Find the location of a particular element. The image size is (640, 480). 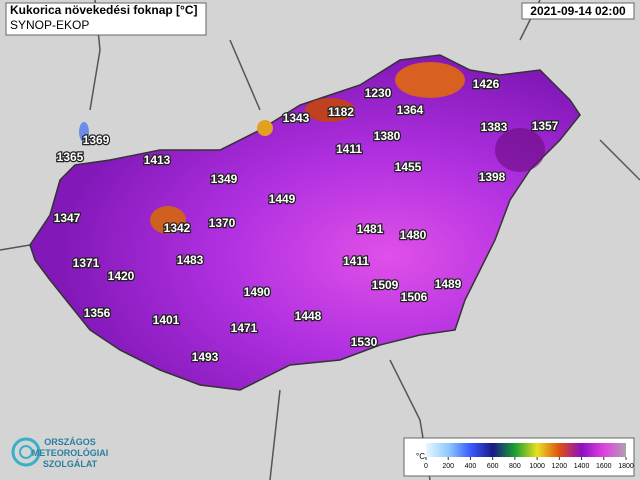

subtitle: SYNOP-EKOP is located at coordinates (49, 25).